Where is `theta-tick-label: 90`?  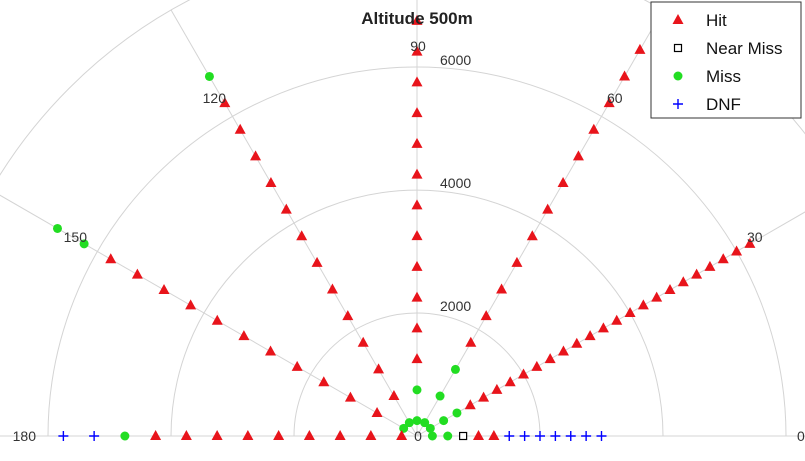
theta-tick-label: 90 is located at coordinates (418, 46).